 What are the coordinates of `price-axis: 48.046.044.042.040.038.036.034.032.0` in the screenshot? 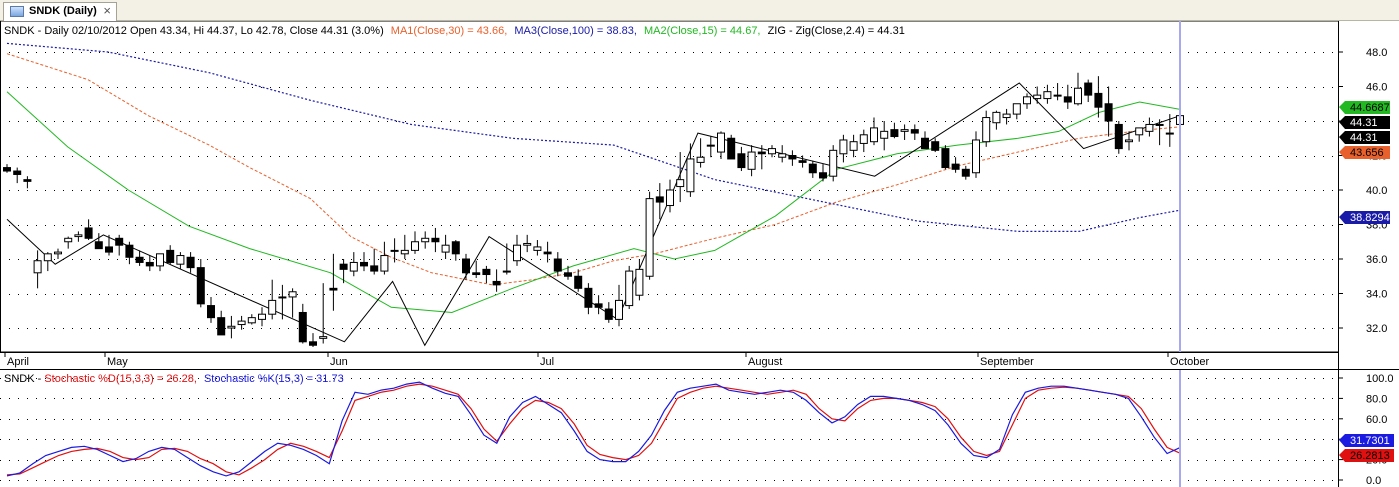 It's located at (1362, 191).